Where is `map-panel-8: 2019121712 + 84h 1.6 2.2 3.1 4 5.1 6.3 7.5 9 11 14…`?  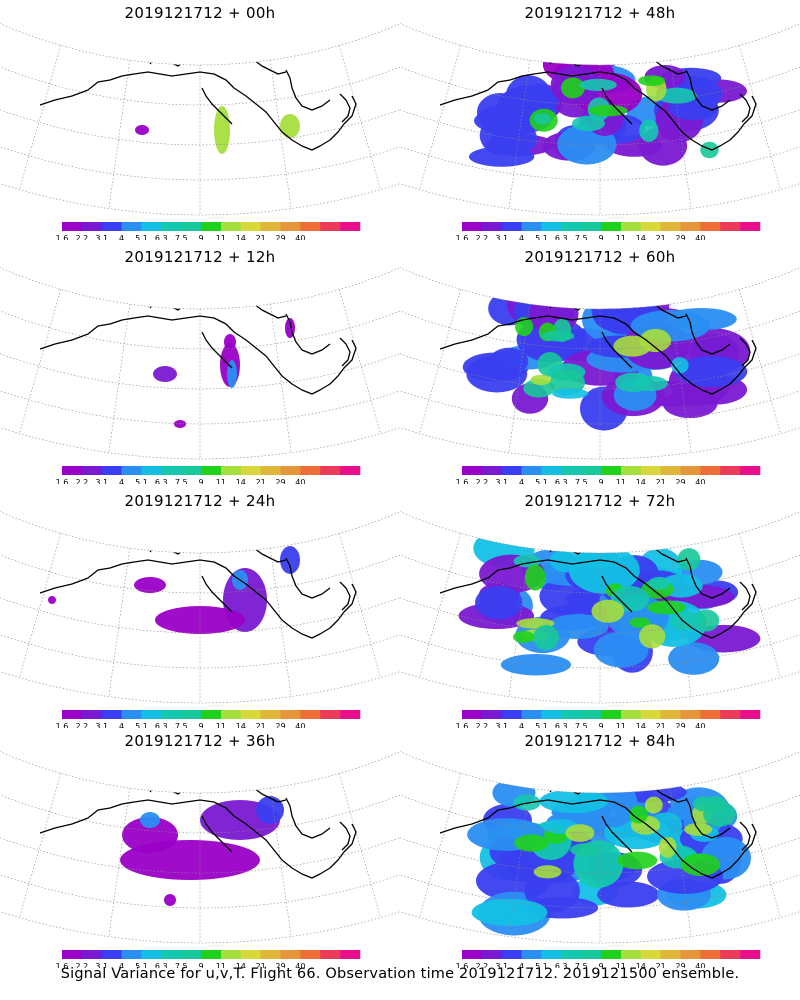
map-panel-8: 2019121712 + 84h 1.6 2.2 3.1 4 5.1 6.3 7.5 9 11 14… is located at coordinates (600, 848).